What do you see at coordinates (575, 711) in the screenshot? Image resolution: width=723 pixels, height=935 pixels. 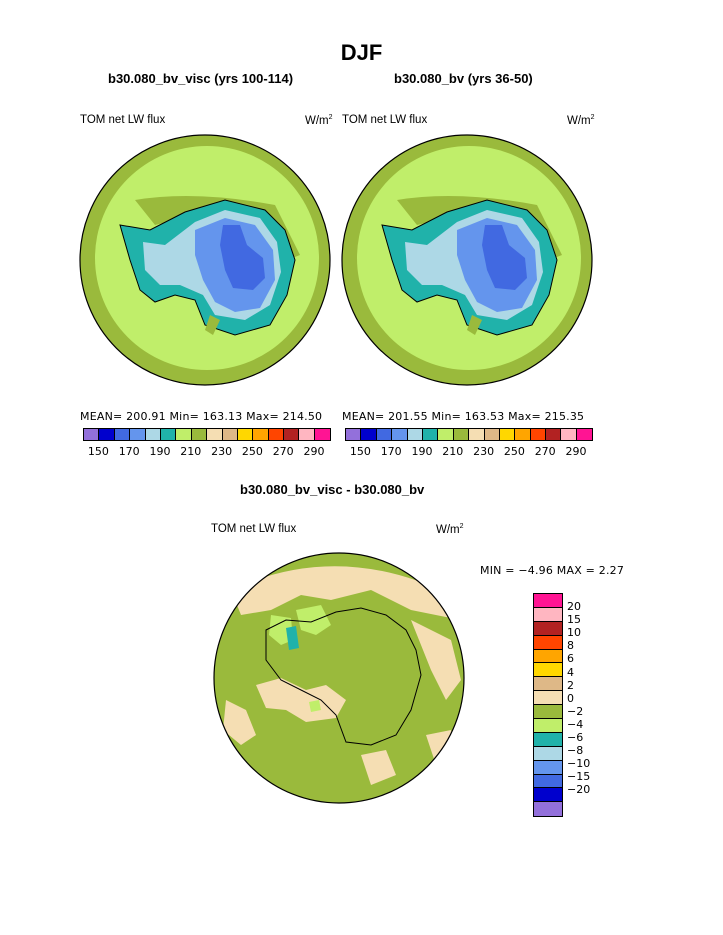 I see `colorbar-label: −2` at bounding box center [575, 711].